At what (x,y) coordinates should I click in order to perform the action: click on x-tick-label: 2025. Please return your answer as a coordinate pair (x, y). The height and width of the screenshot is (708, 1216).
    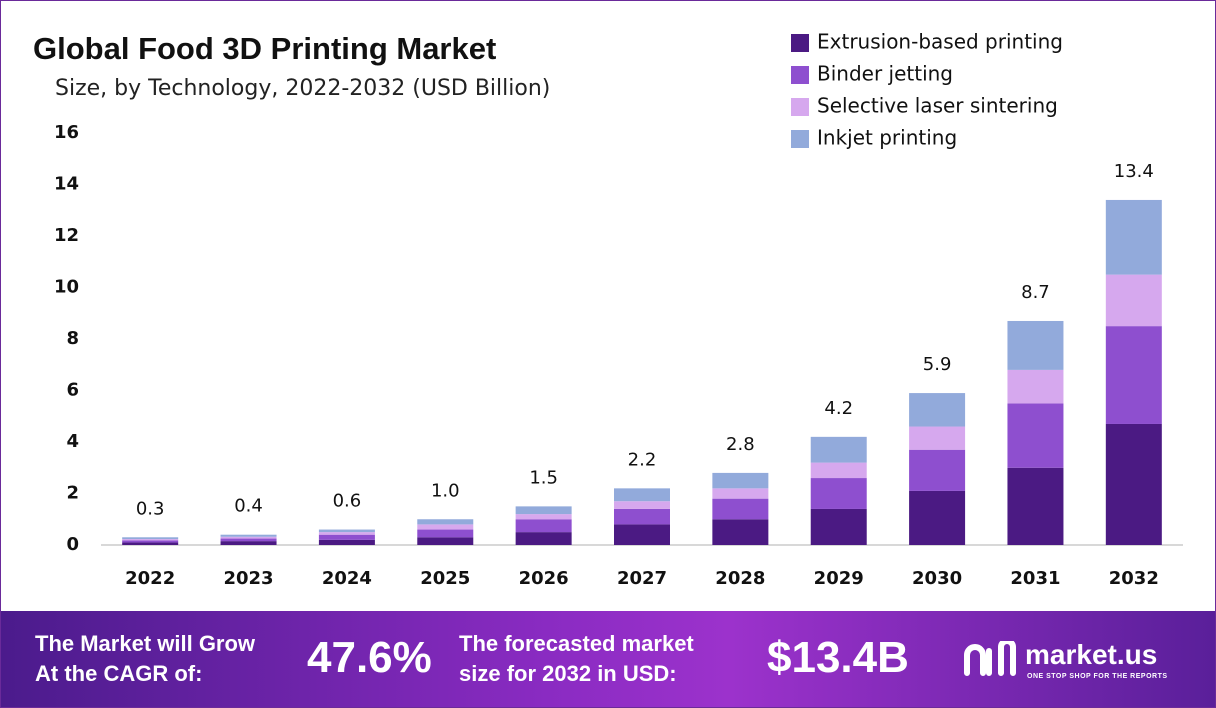
    Looking at the image, I should click on (445, 578).